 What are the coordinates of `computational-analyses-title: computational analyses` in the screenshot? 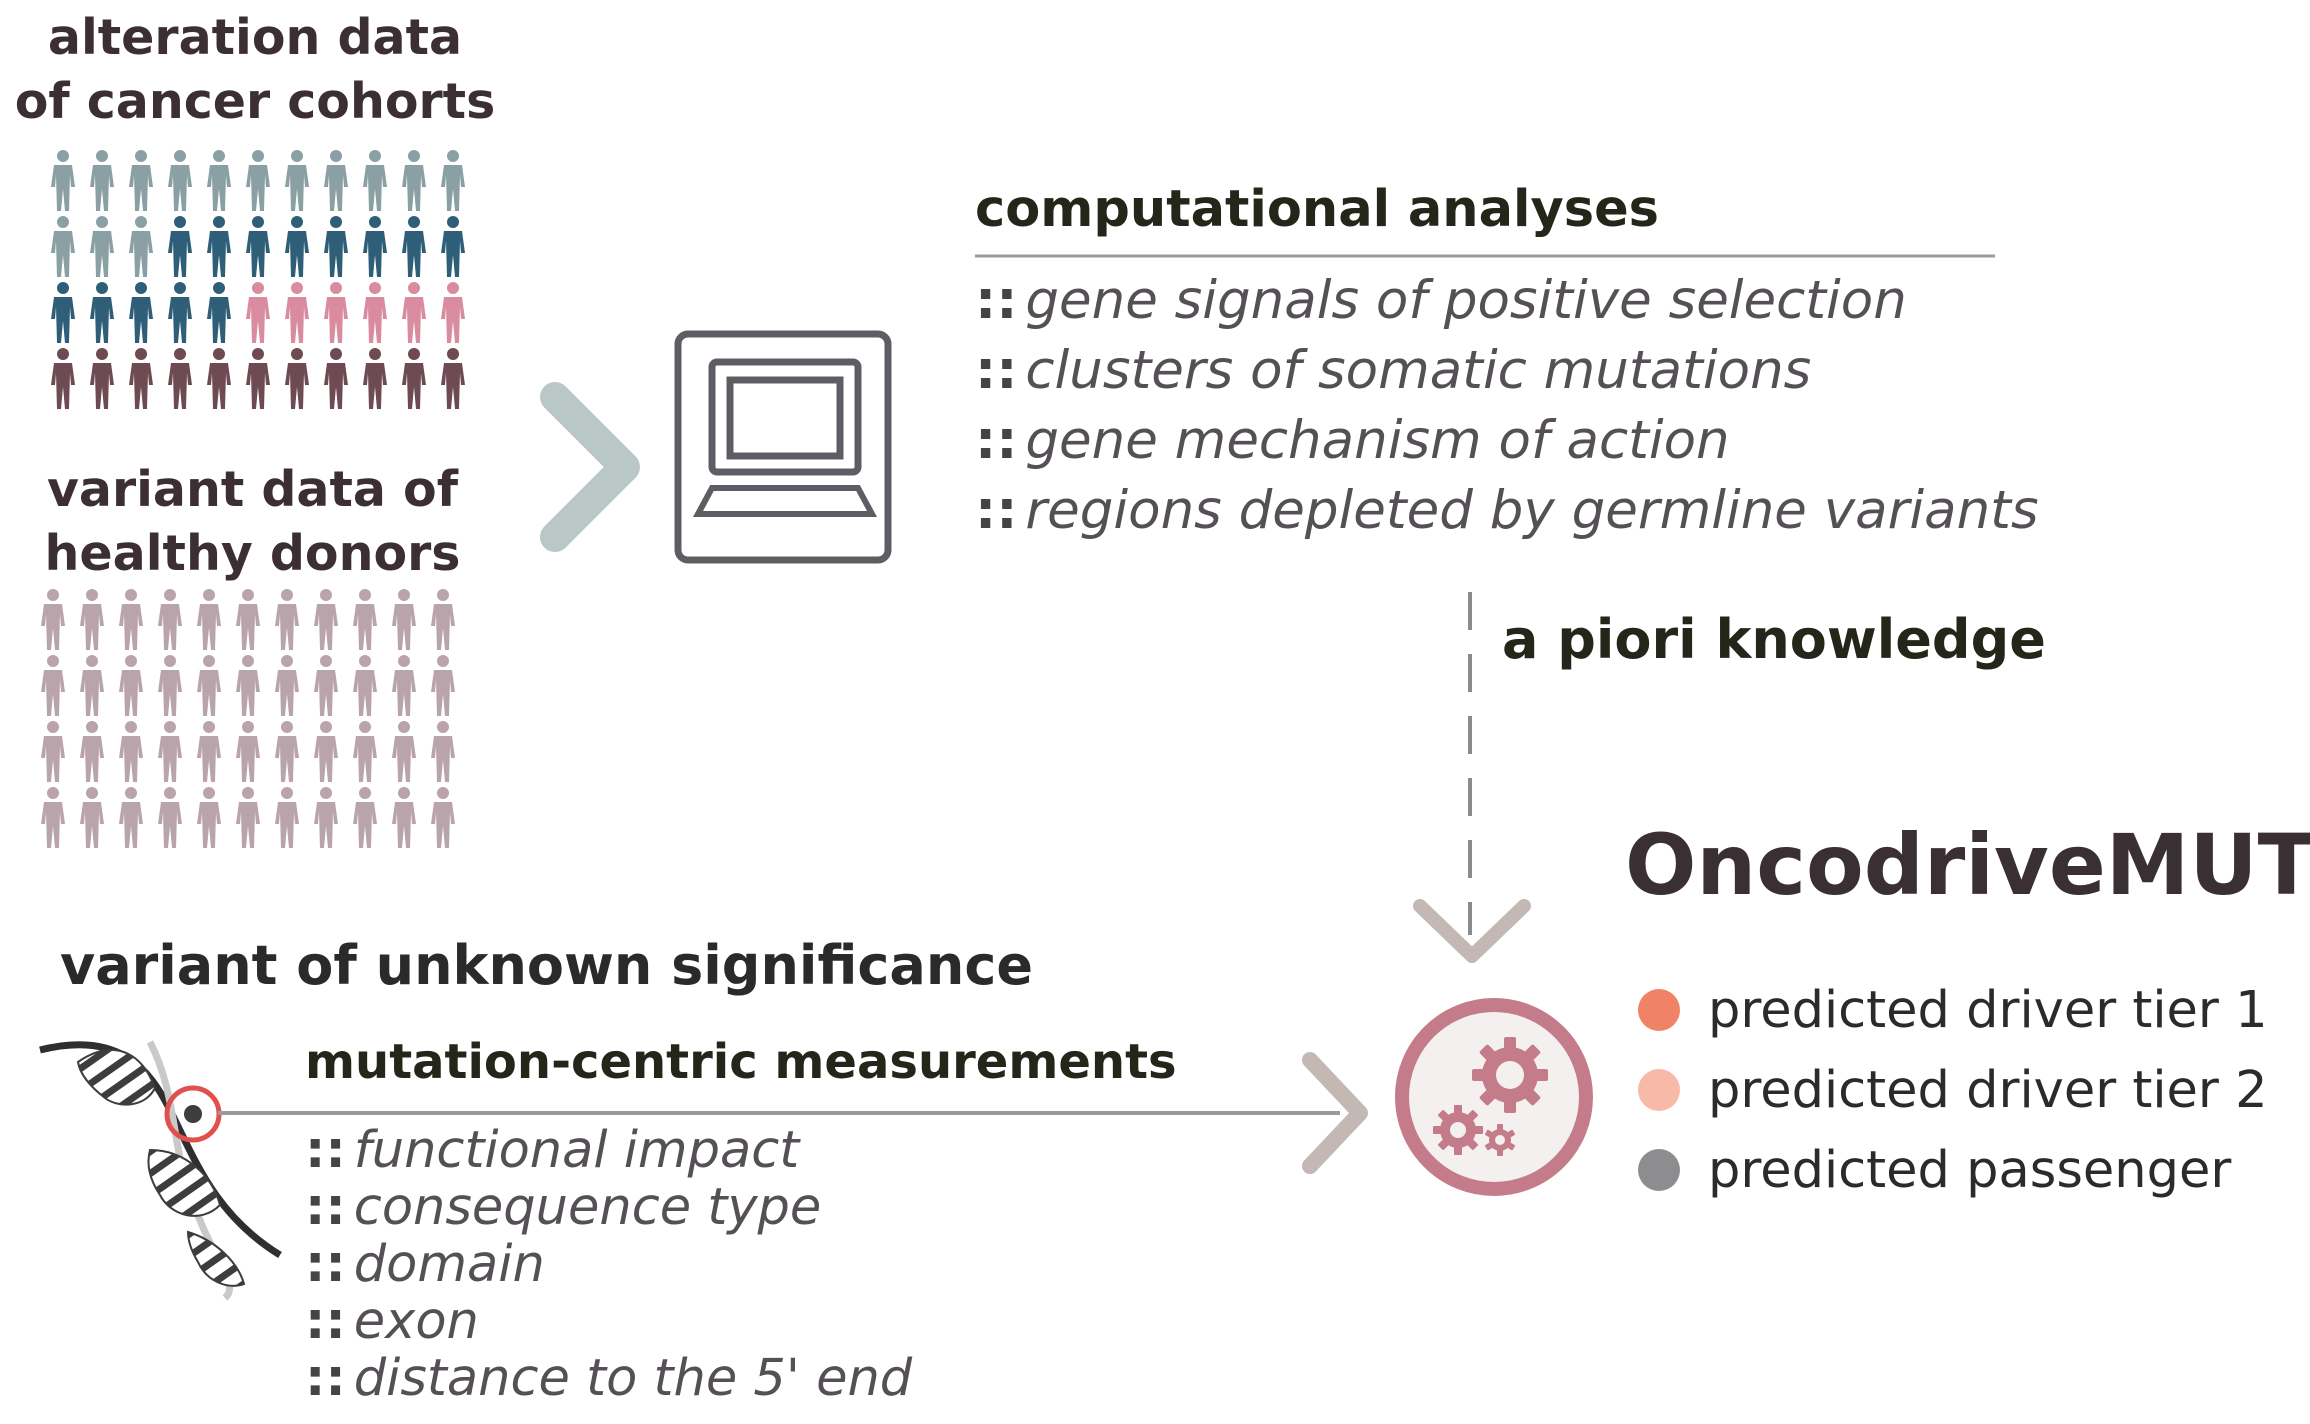 It's located at (1317, 209).